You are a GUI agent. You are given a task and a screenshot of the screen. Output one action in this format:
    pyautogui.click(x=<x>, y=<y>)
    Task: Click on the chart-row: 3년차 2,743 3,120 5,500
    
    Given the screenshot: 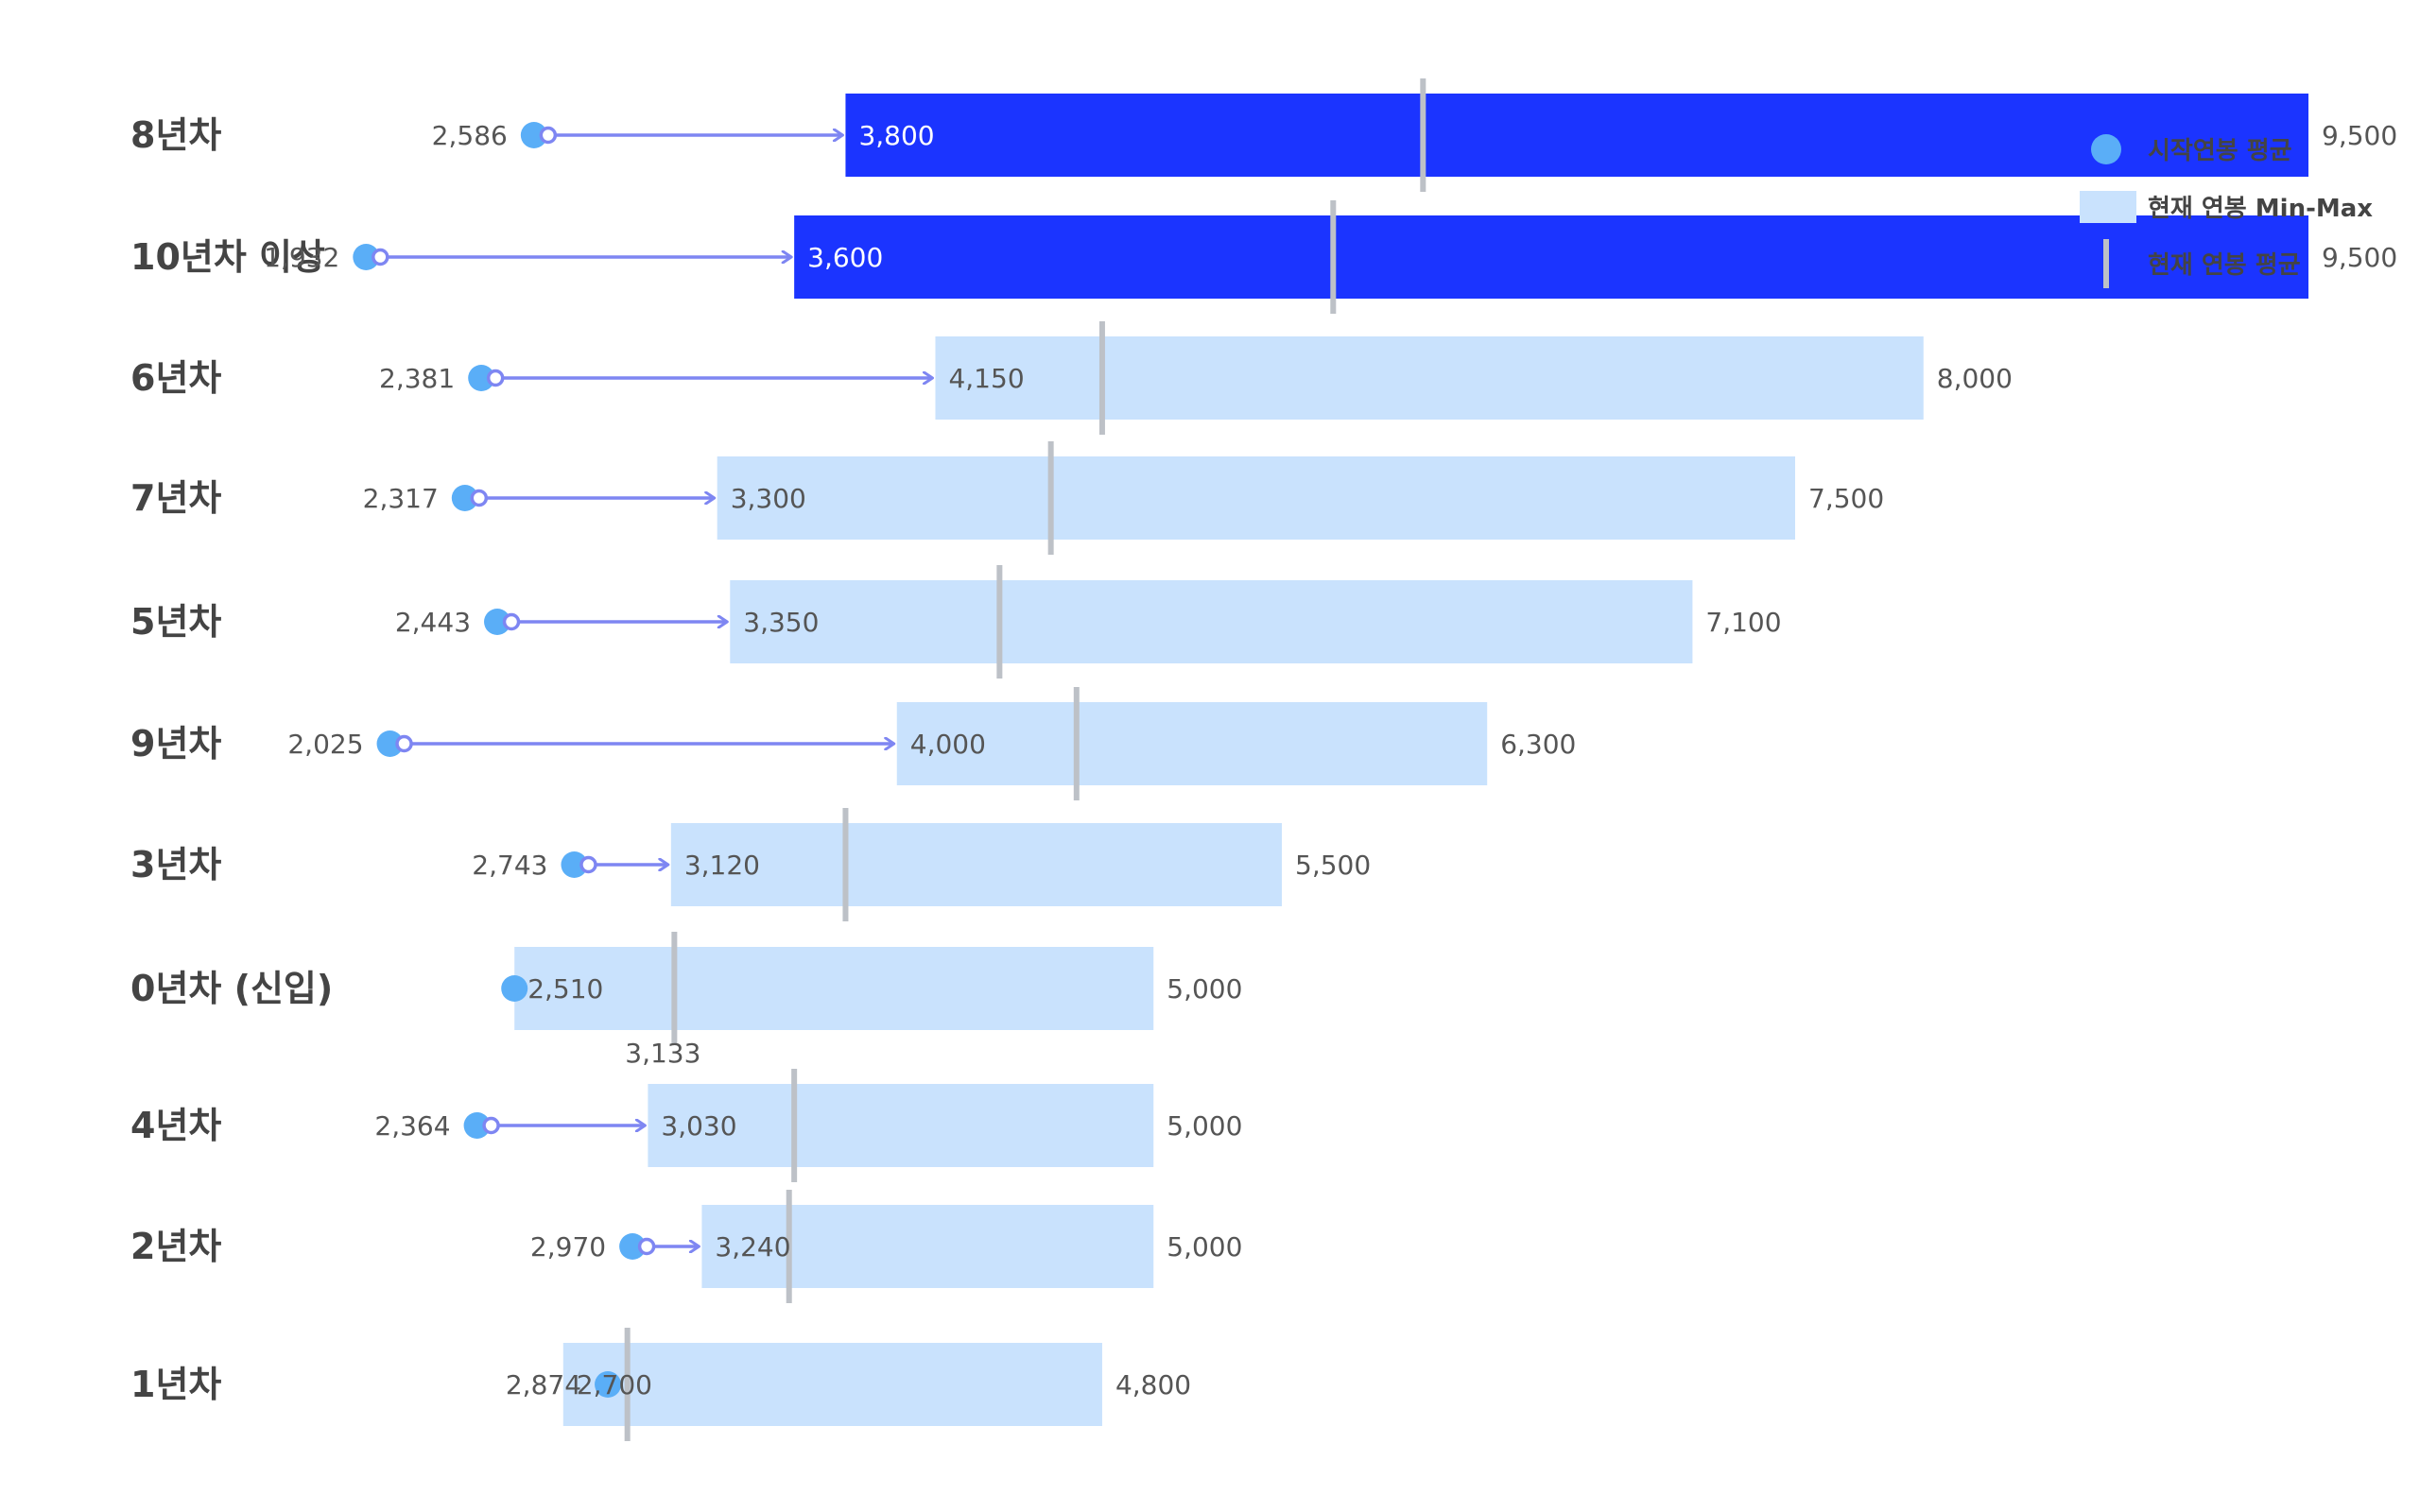 What is the action you would take?
    pyautogui.click(x=750, y=864)
    